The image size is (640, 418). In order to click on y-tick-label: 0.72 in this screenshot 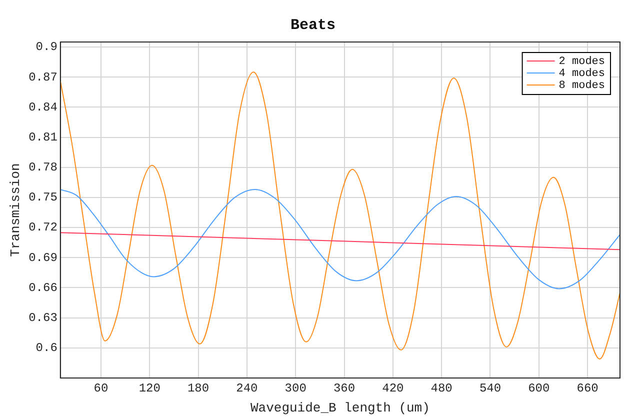, I will do `click(43, 227)`.